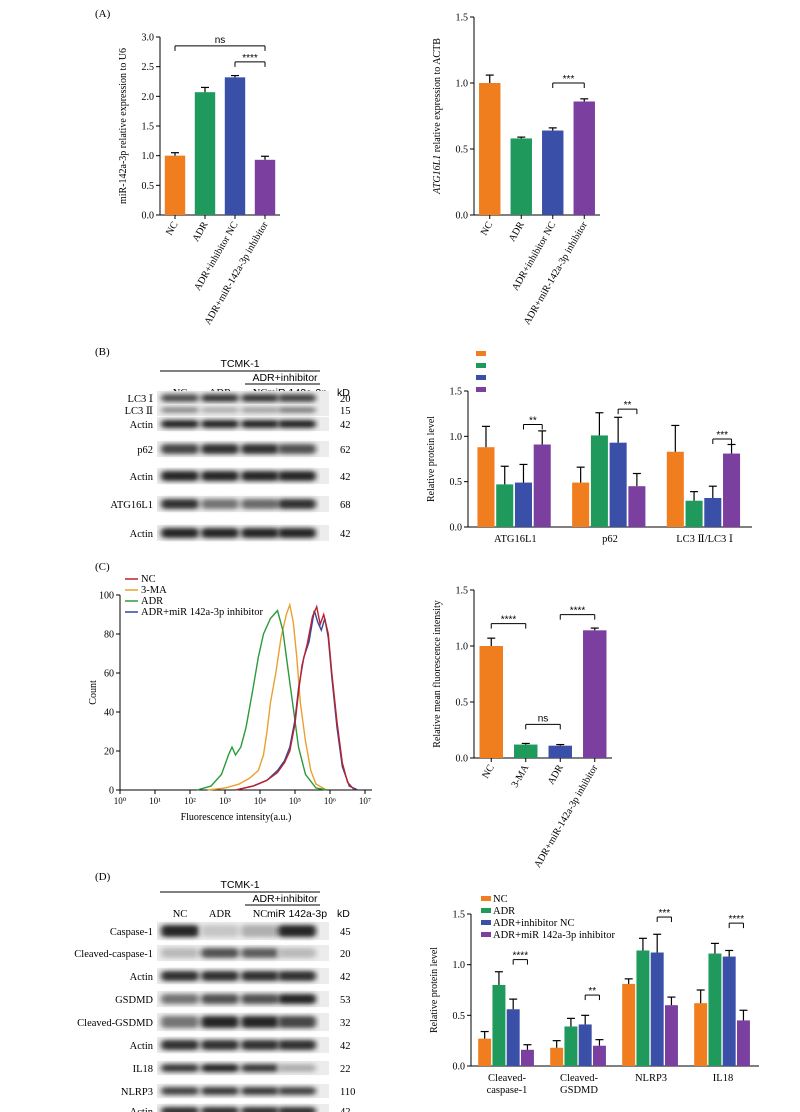 Image resolution: width=800 pixels, height=1112 pixels. I want to click on x-tick-label: 10⁵, so click(295, 801).